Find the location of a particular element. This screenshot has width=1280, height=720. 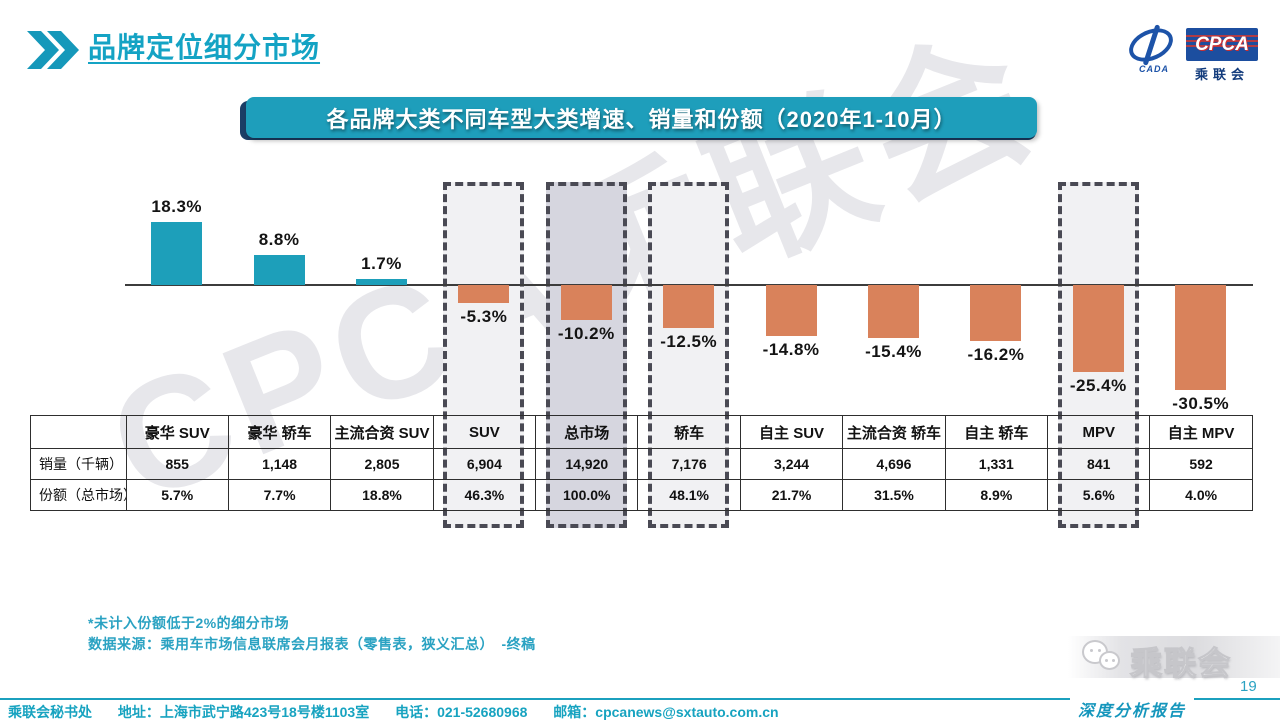

table-header-cell: 主流合资 轿车 is located at coordinates (894, 432).